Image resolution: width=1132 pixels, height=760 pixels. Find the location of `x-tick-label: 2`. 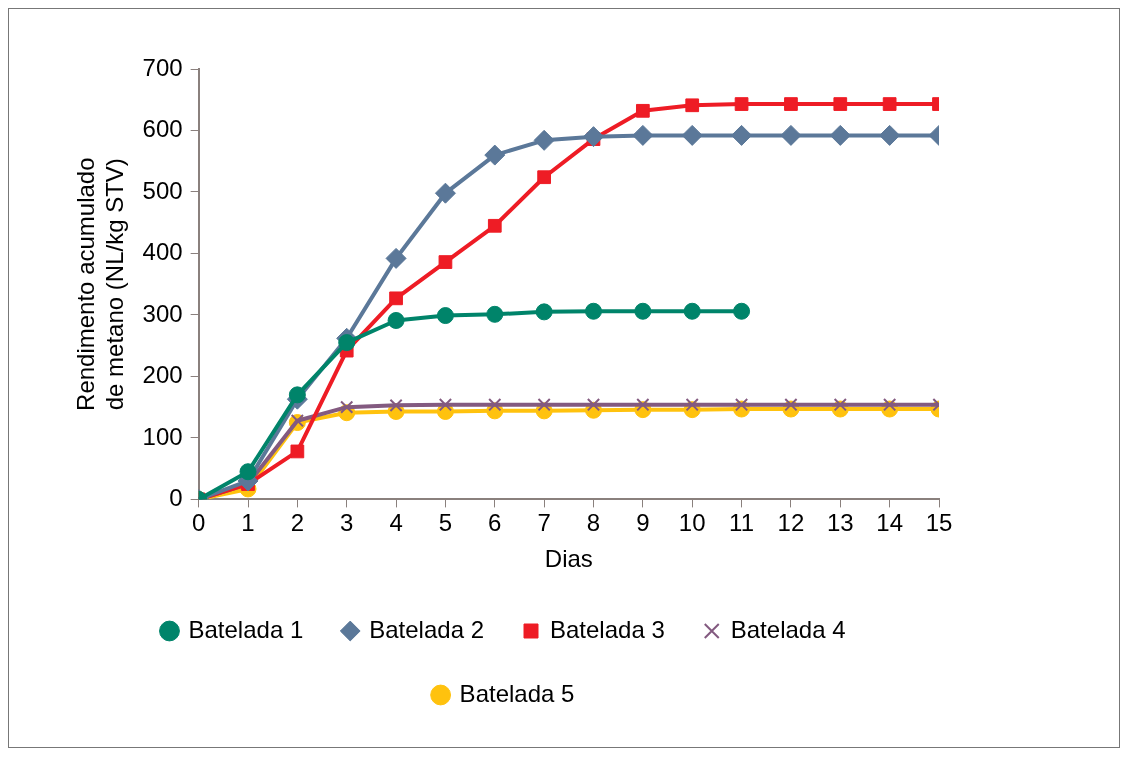

x-tick-label: 2 is located at coordinates (297, 523).